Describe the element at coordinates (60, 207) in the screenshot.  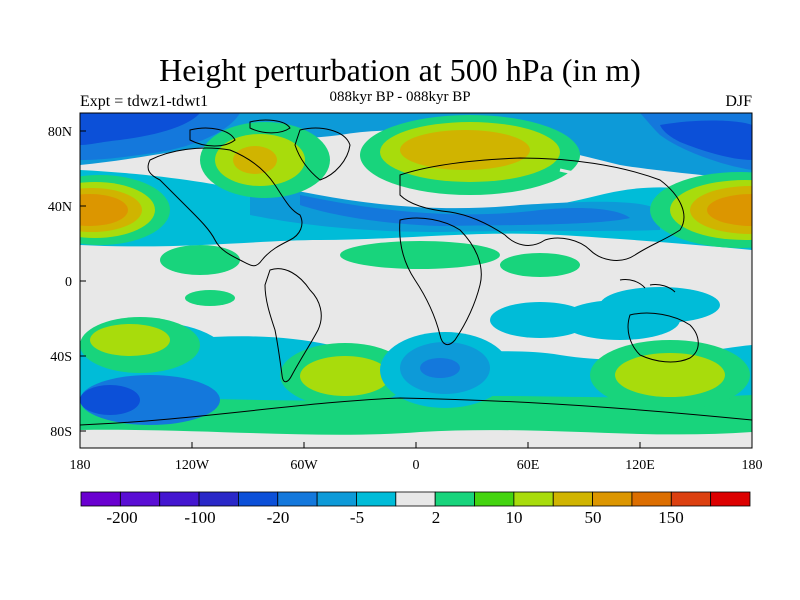
I see `lat-tick-label: 40N` at that location.